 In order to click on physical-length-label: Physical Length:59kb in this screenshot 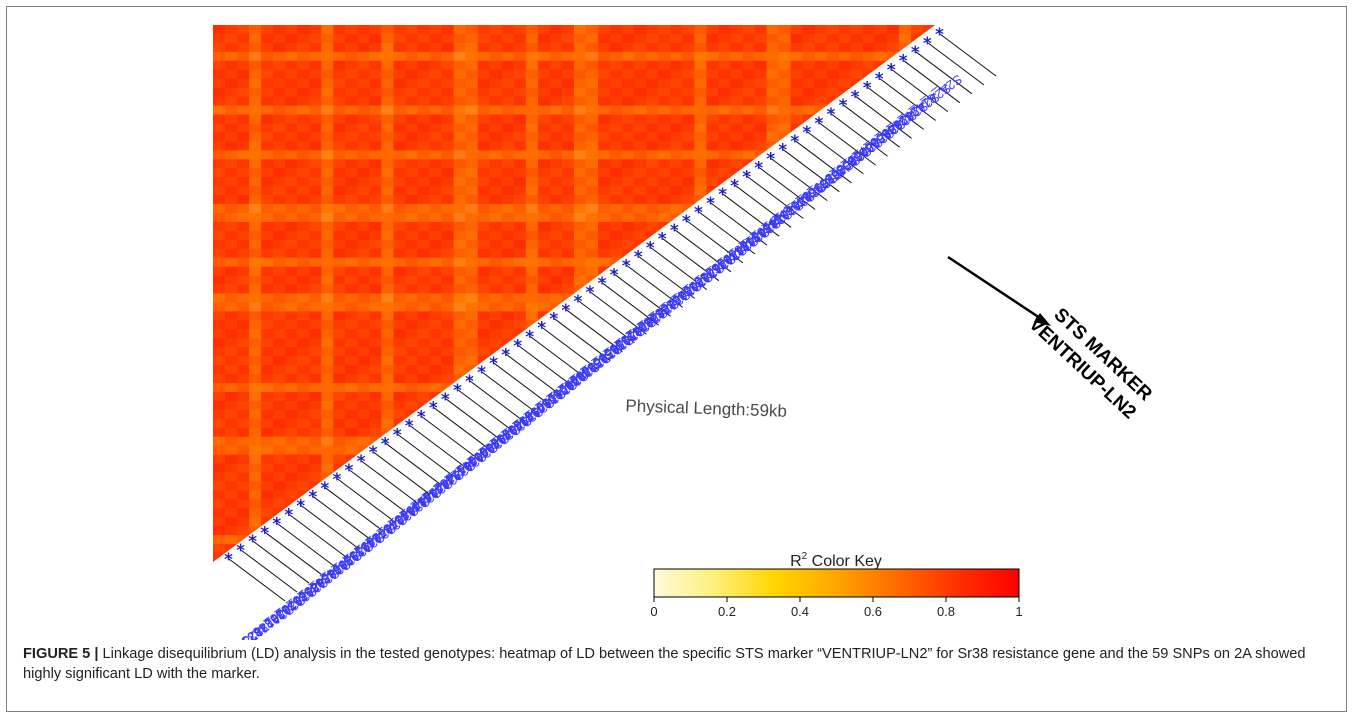, I will do `click(706, 408)`.